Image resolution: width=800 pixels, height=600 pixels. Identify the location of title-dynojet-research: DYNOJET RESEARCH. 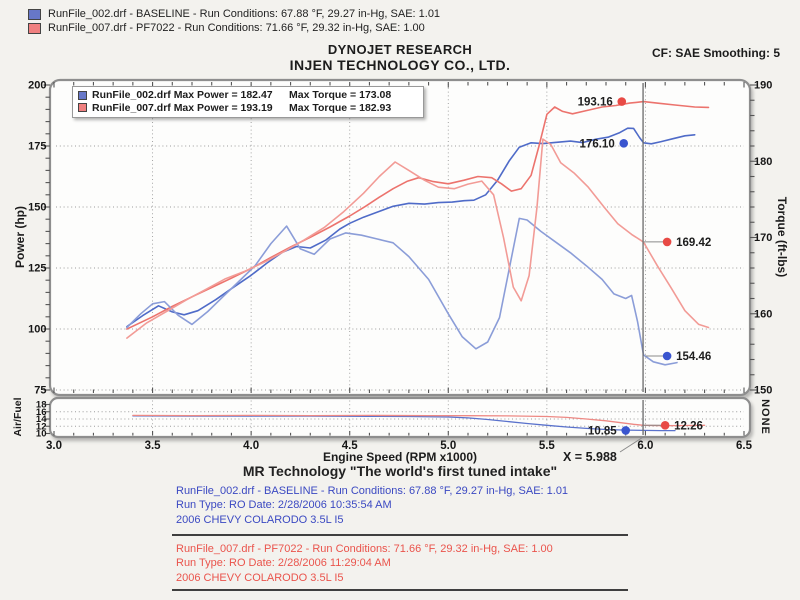
(400, 49).